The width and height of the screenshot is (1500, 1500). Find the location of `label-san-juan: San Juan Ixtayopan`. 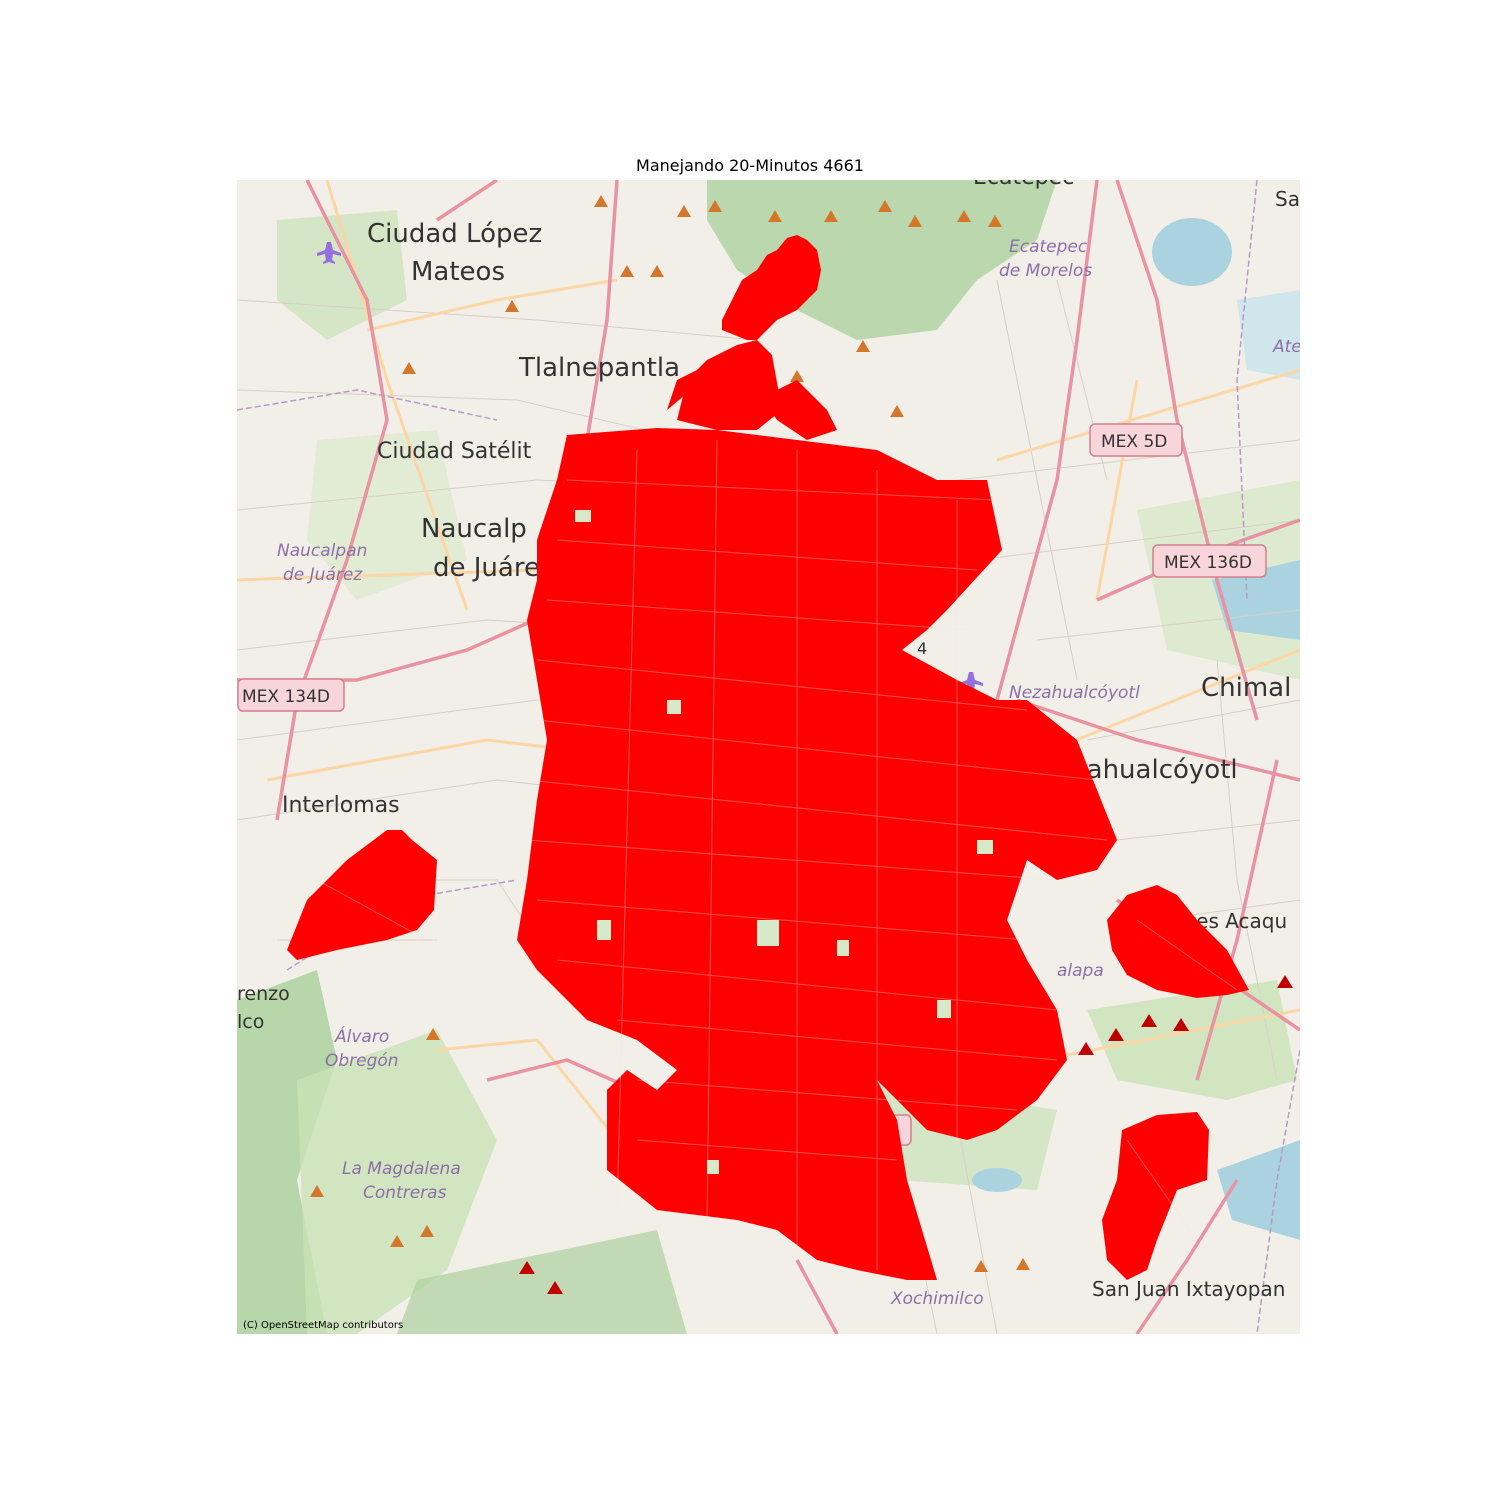

label-san-juan: San Juan Ixtayopan is located at coordinates (1188, 1289).